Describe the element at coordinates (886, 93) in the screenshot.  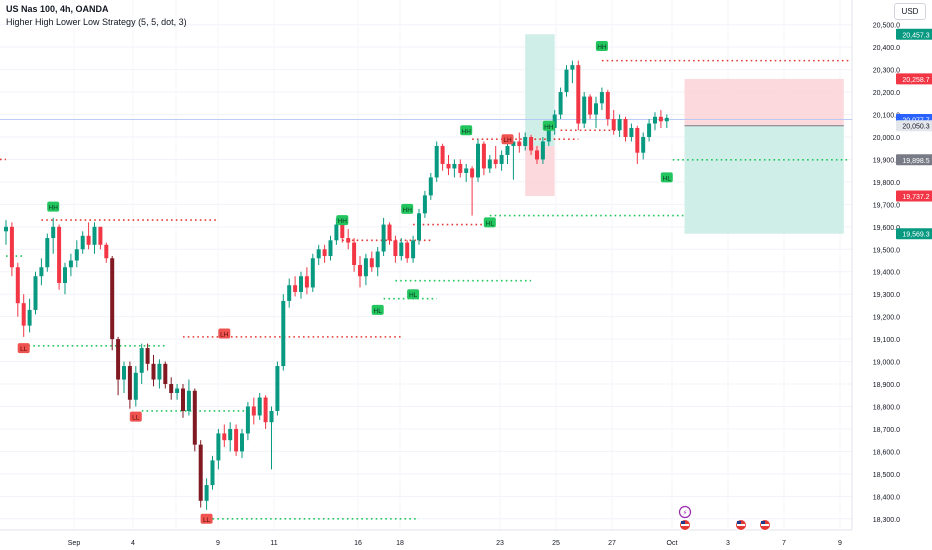
I see `price-tick-label: 20,200.0` at that location.